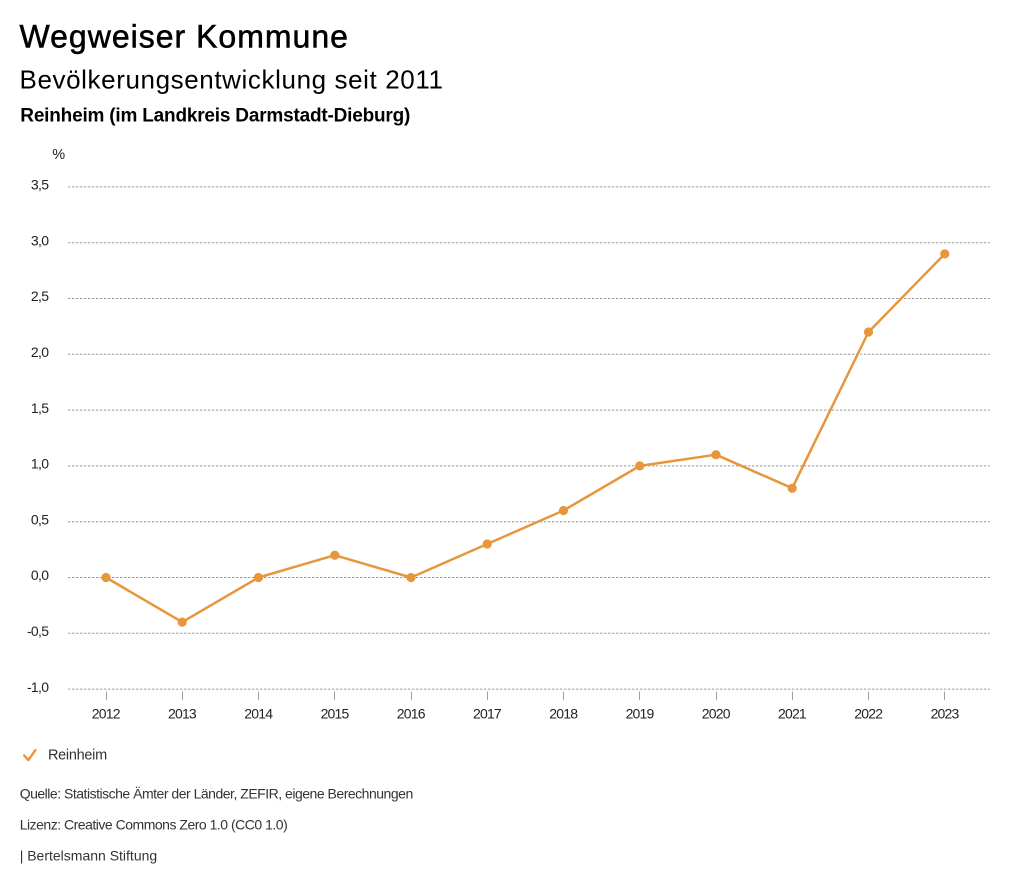 The image size is (1024, 893). Describe the element at coordinates (716, 713) in the screenshot. I see `svg-text: 2020` at that location.